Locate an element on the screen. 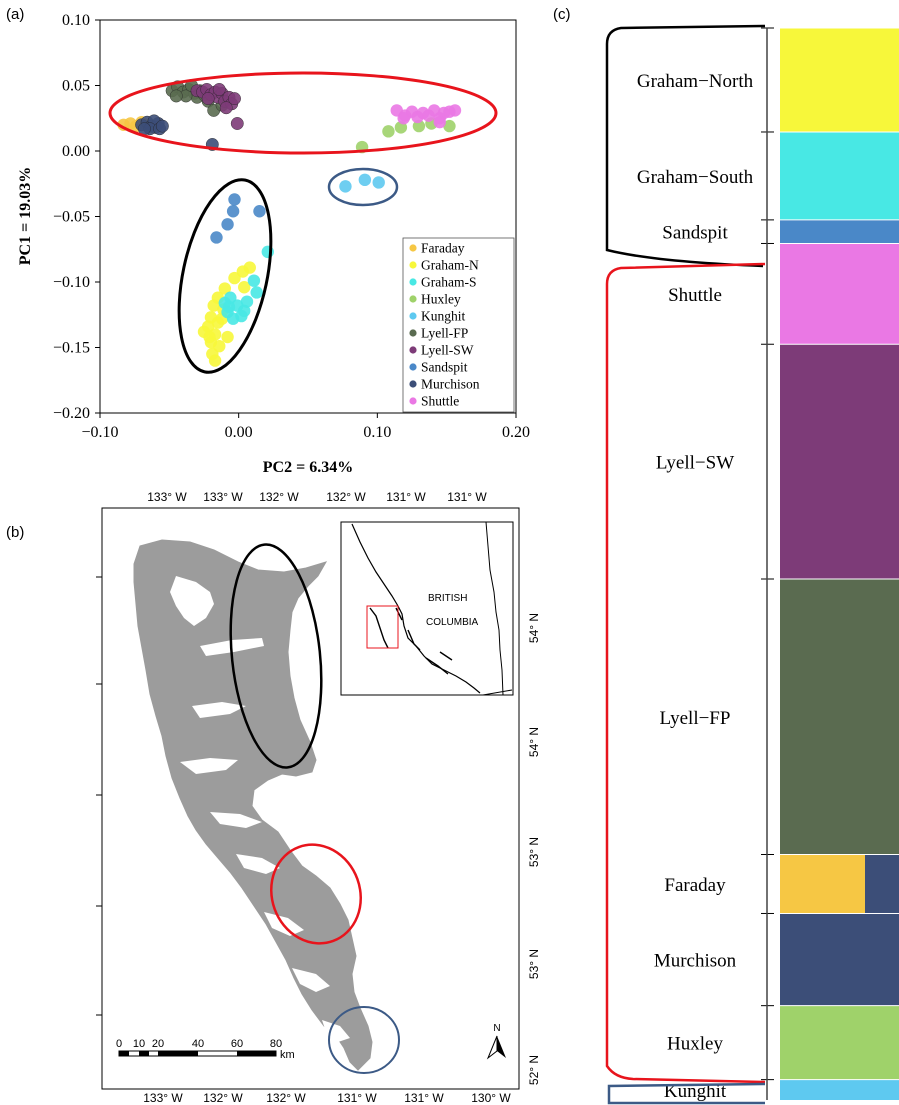  legend-entry: Sandspit is located at coordinates (444, 367).